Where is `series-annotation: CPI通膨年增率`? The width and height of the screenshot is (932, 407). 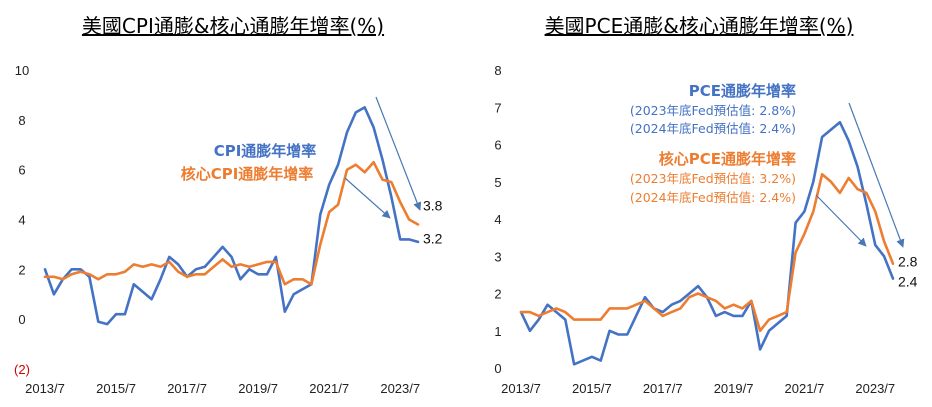 series-annotation: CPI通膨年增率 is located at coordinates (265, 151).